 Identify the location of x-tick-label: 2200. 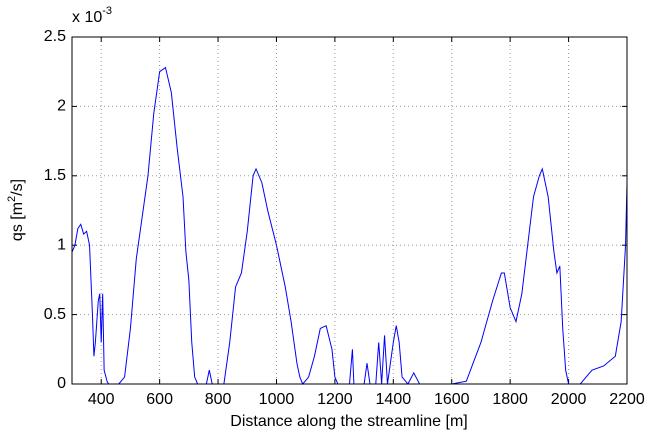
(627, 399).